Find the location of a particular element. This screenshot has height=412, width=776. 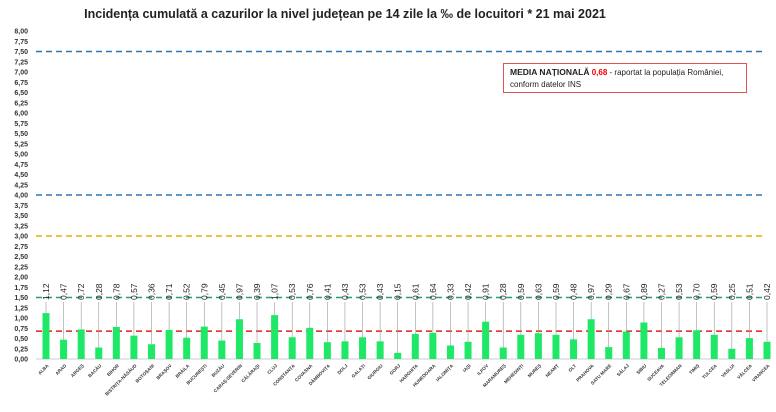

data-label: 0,41 is located at coordinates (327, 291).